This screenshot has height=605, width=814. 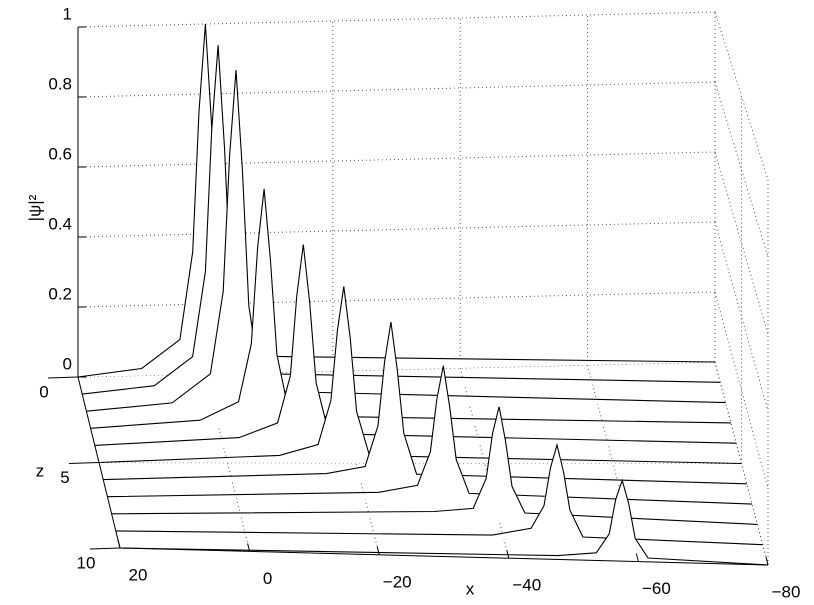 What do you see at coordinates (444, 556) in the screenshot?
I see `x-axis` at bounding box center [444, 556].